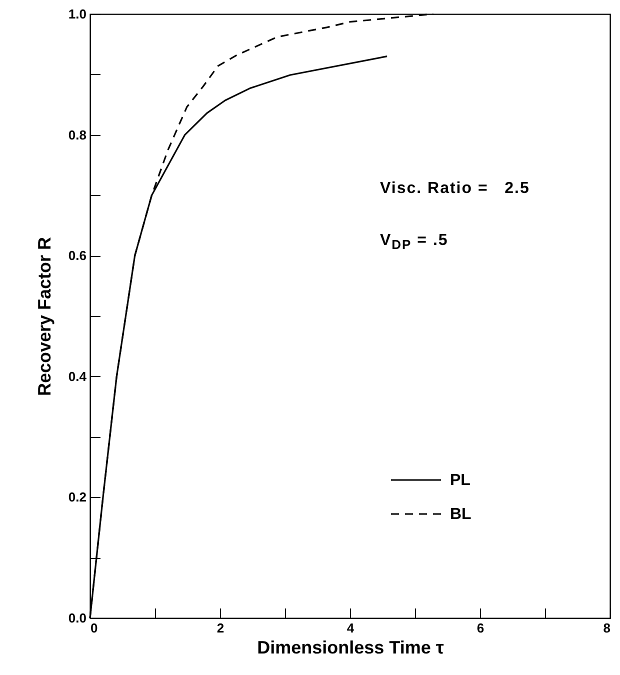  What do you see at coordinates (77, 134) in the screenshot?
I see `y-tick-label: 0.8` at bounding box center [77, 134].